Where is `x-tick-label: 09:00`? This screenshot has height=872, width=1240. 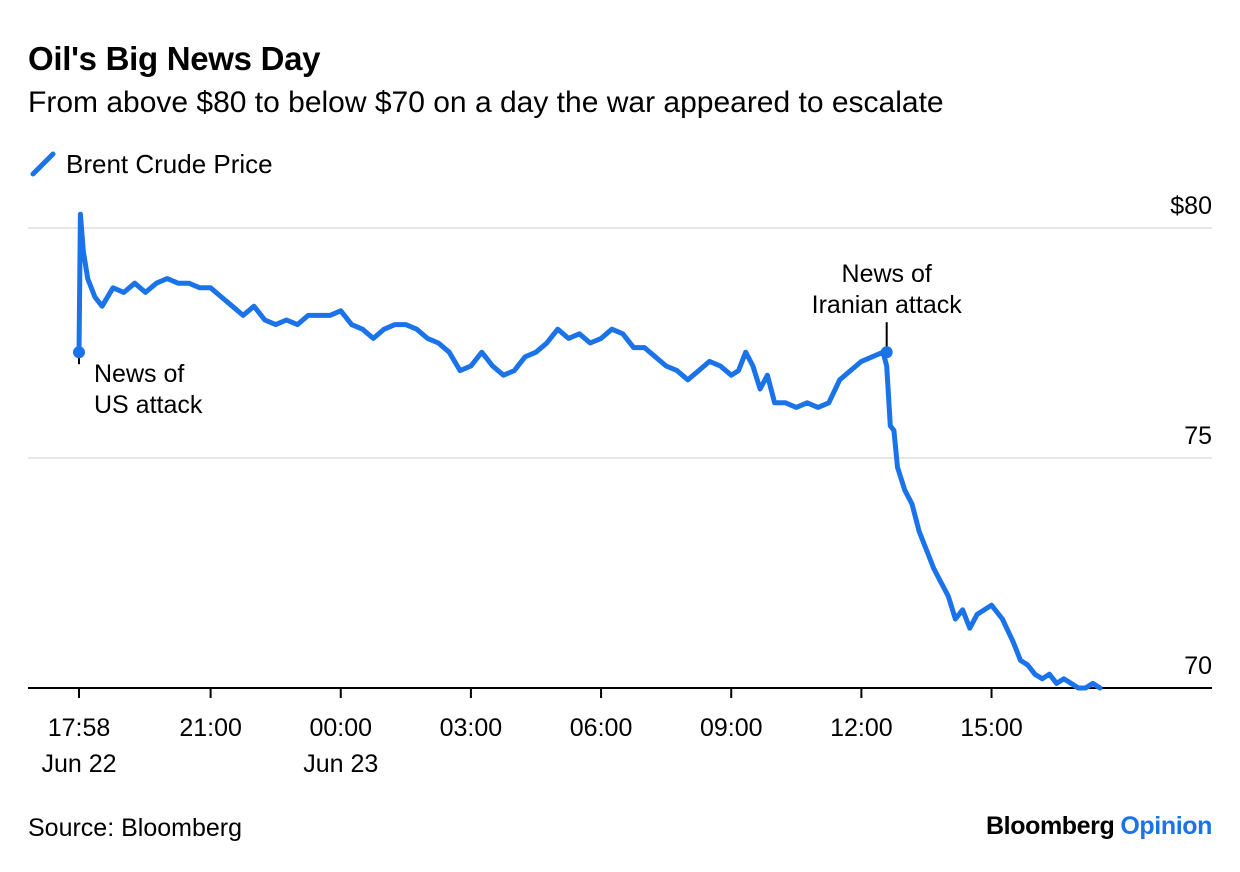 x-tick-label: 09:00 is located at coordinates (731, 728).